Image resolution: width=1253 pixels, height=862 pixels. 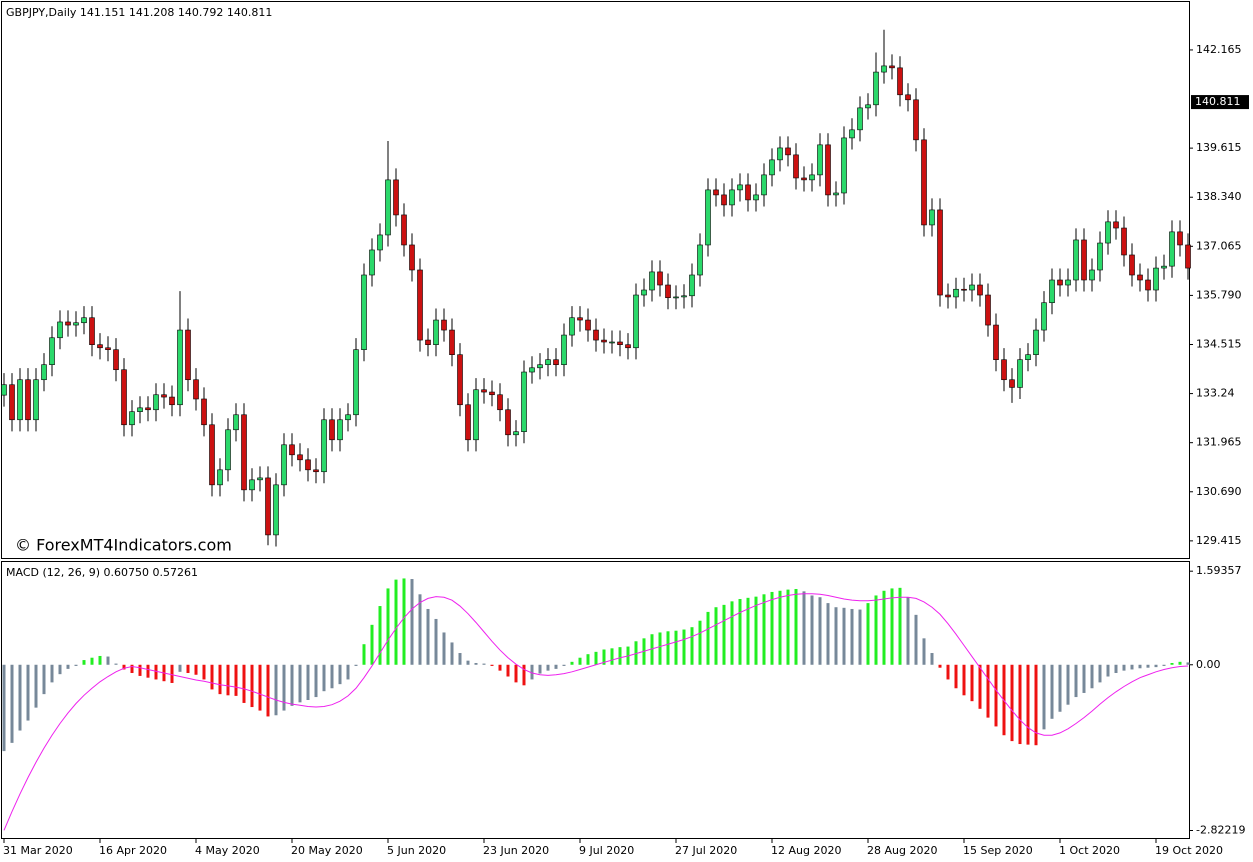 What do you see at coordinates (1089, 850) in the screenshot?
I see `x-tick-label: 1 Oct 2020` at bounding box center [1089, 850].